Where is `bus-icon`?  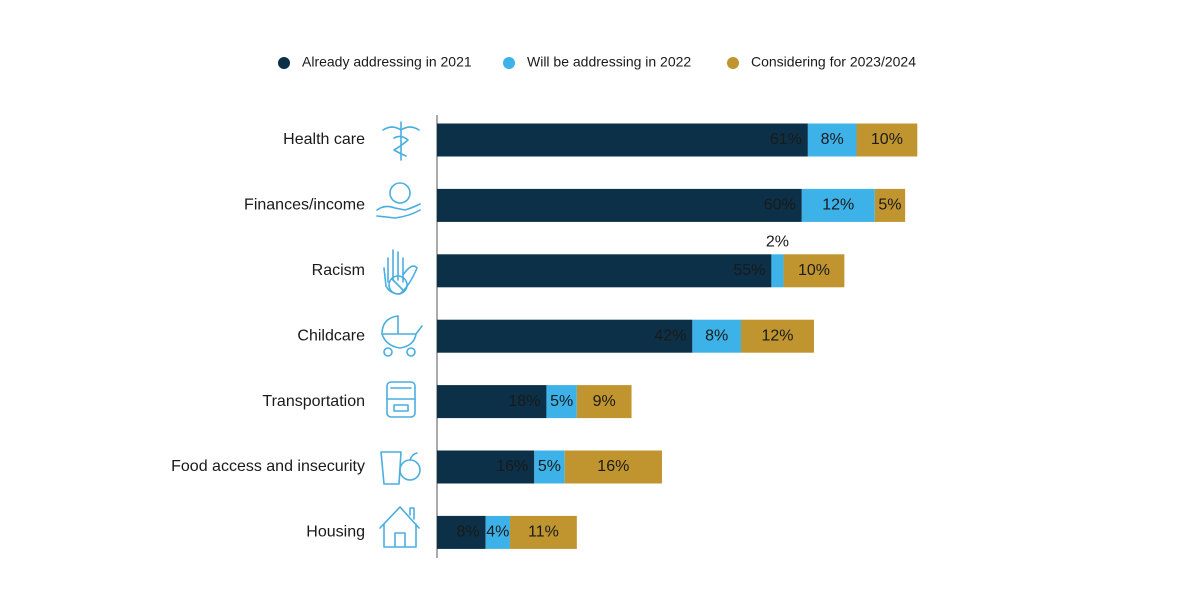
bus-icon is located at coordinates (401, 399).